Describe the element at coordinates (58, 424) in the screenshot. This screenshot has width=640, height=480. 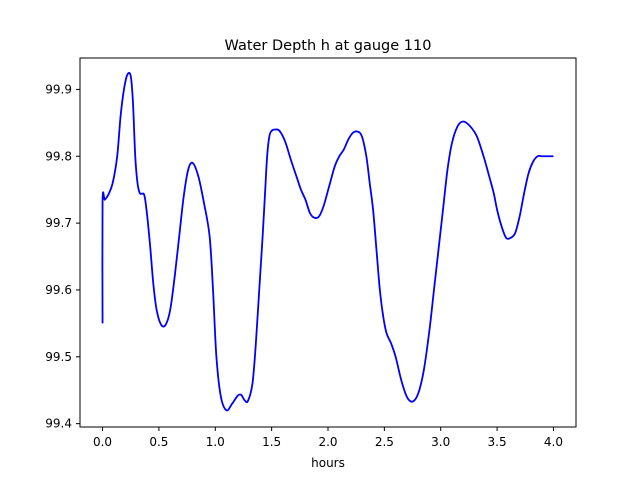
I see `y-tick-label: 99.4` at that location.